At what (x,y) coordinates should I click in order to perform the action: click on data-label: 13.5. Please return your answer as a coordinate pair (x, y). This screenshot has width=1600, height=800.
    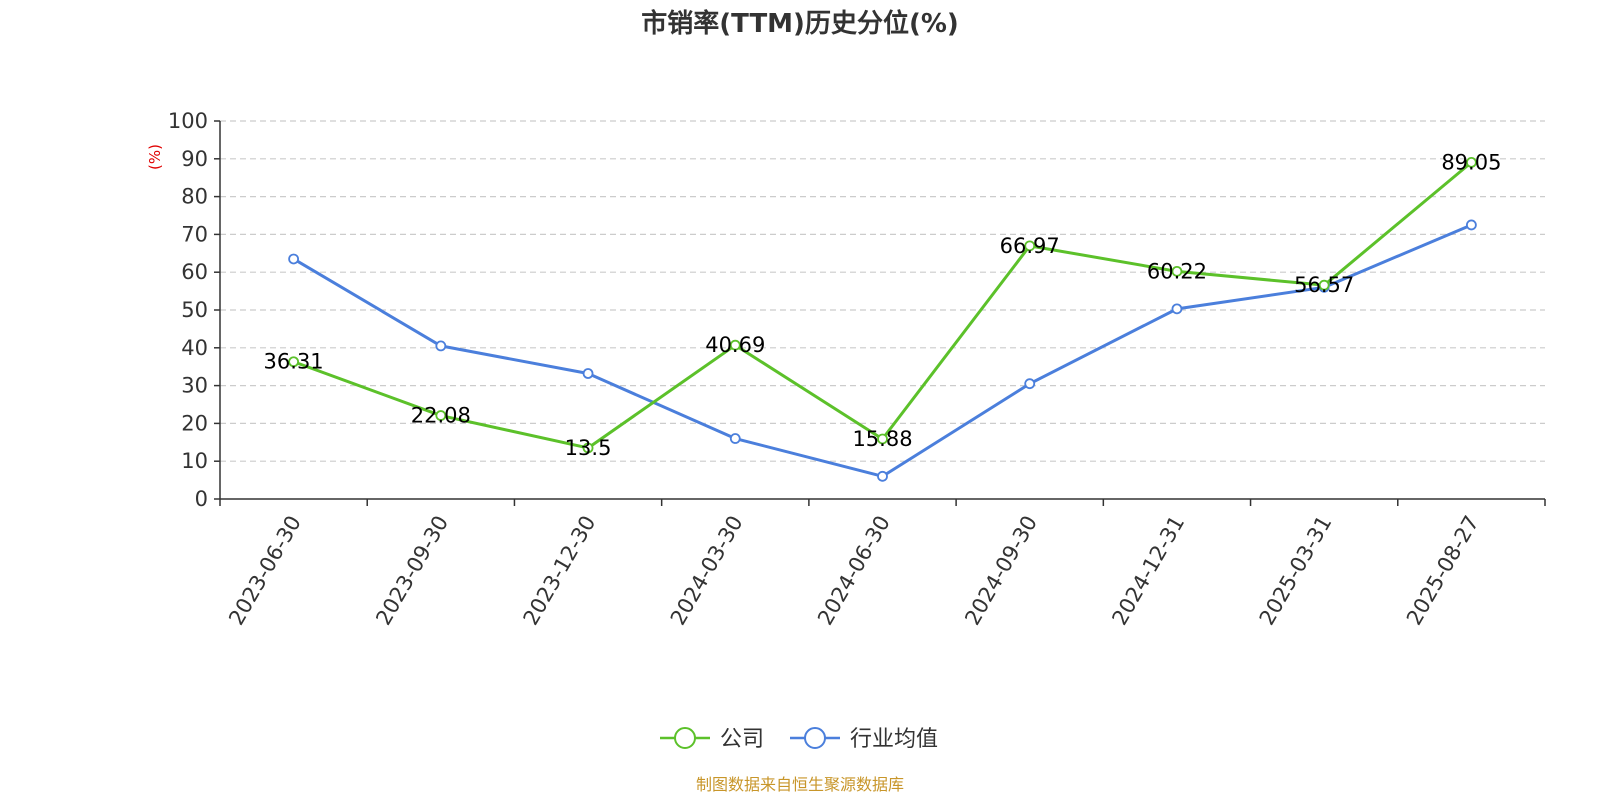
    Looking at the image, I should click on (588, 448).